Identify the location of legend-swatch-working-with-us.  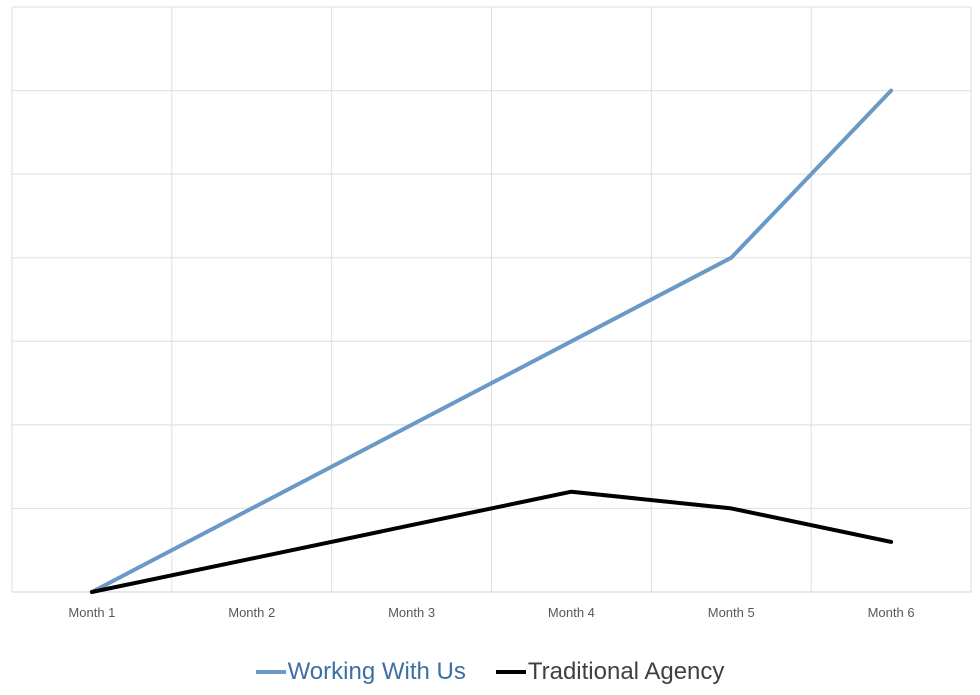
(270, 672).